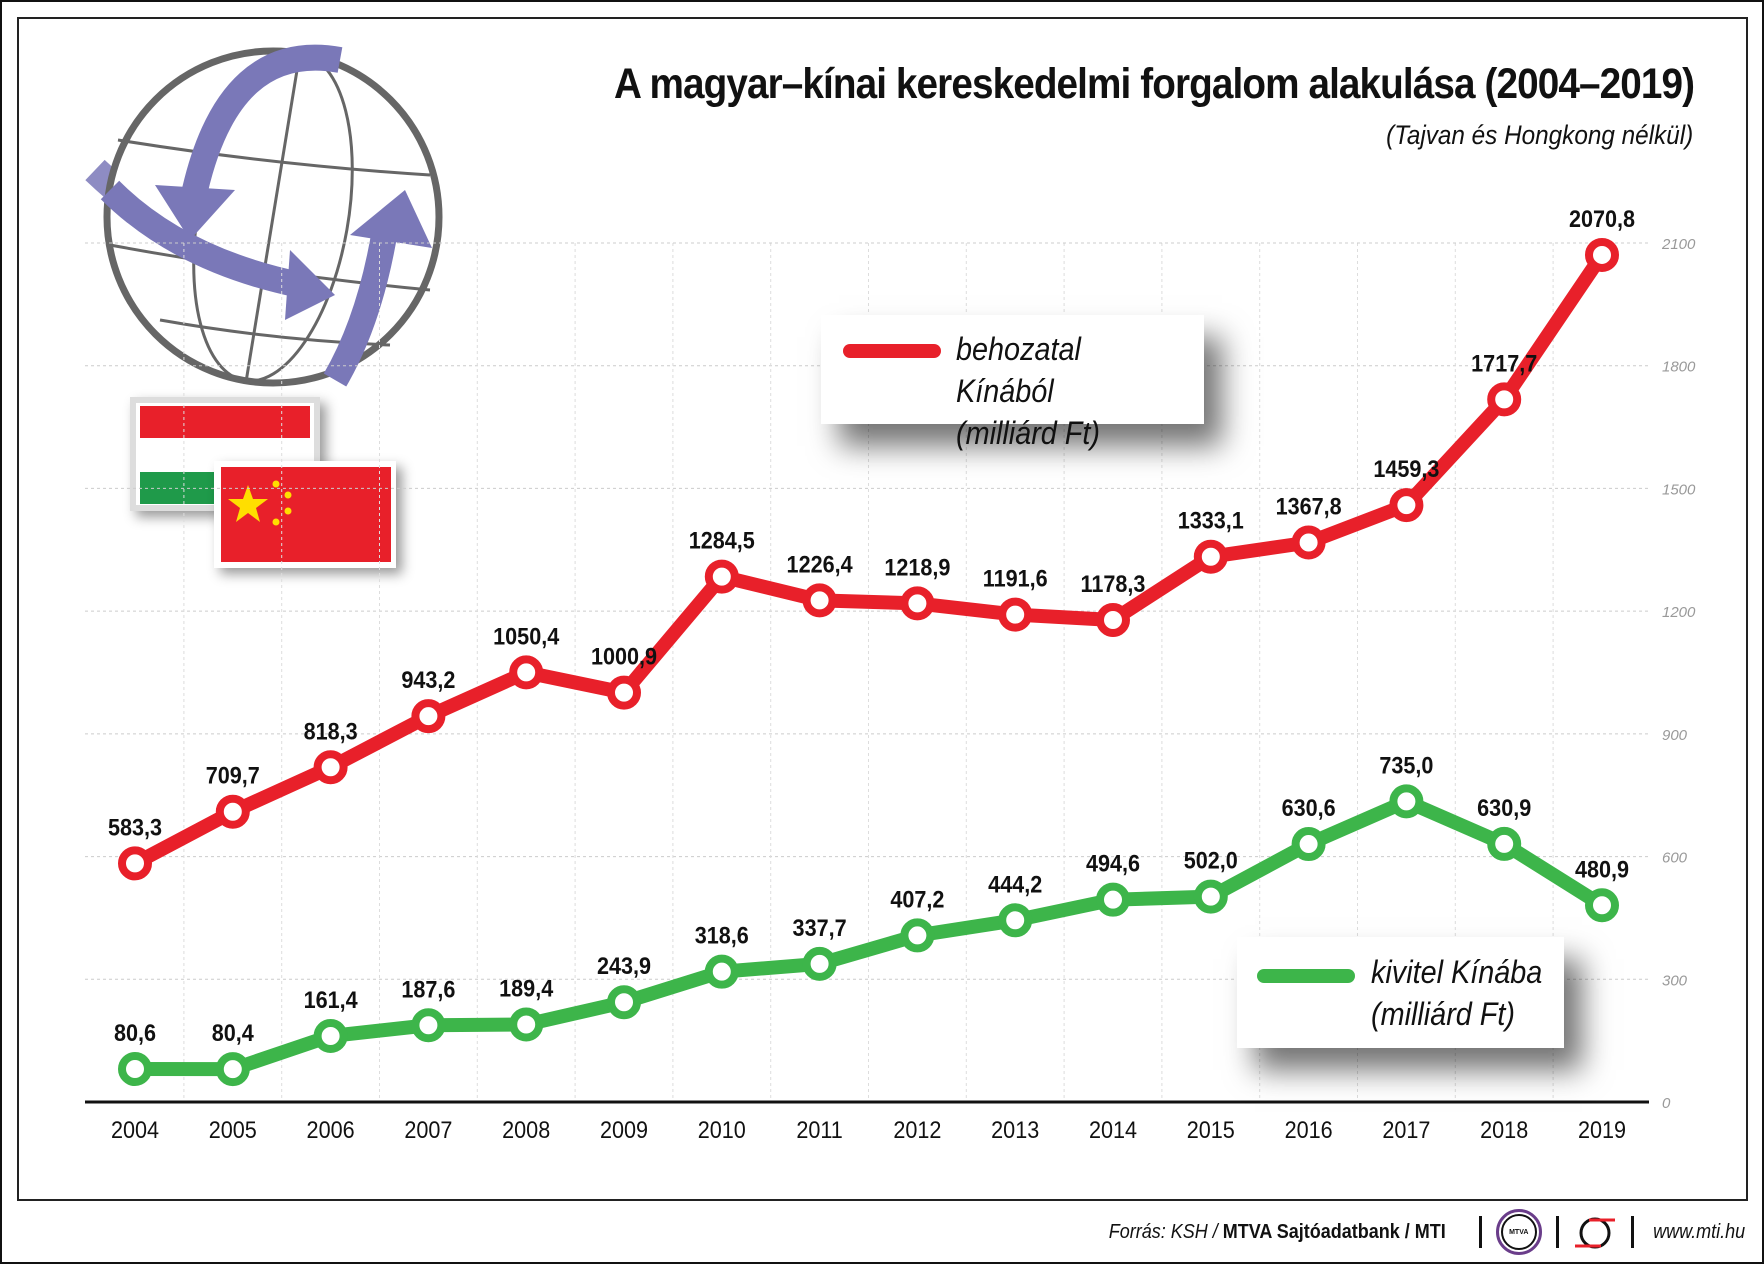  I want to click on x-tick-label: 2007, so click(428, 1129).